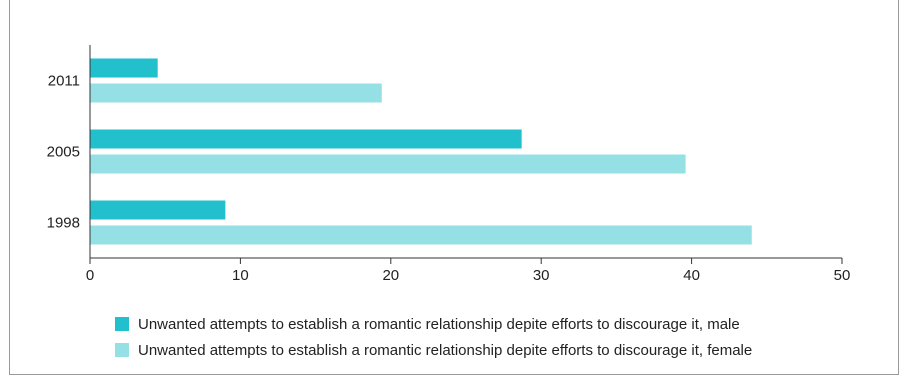 This screenshot has height=380, width=910. Describe the element at coordinates (124, 68) in the screenshot. I see `bar-2011-male` at that location.